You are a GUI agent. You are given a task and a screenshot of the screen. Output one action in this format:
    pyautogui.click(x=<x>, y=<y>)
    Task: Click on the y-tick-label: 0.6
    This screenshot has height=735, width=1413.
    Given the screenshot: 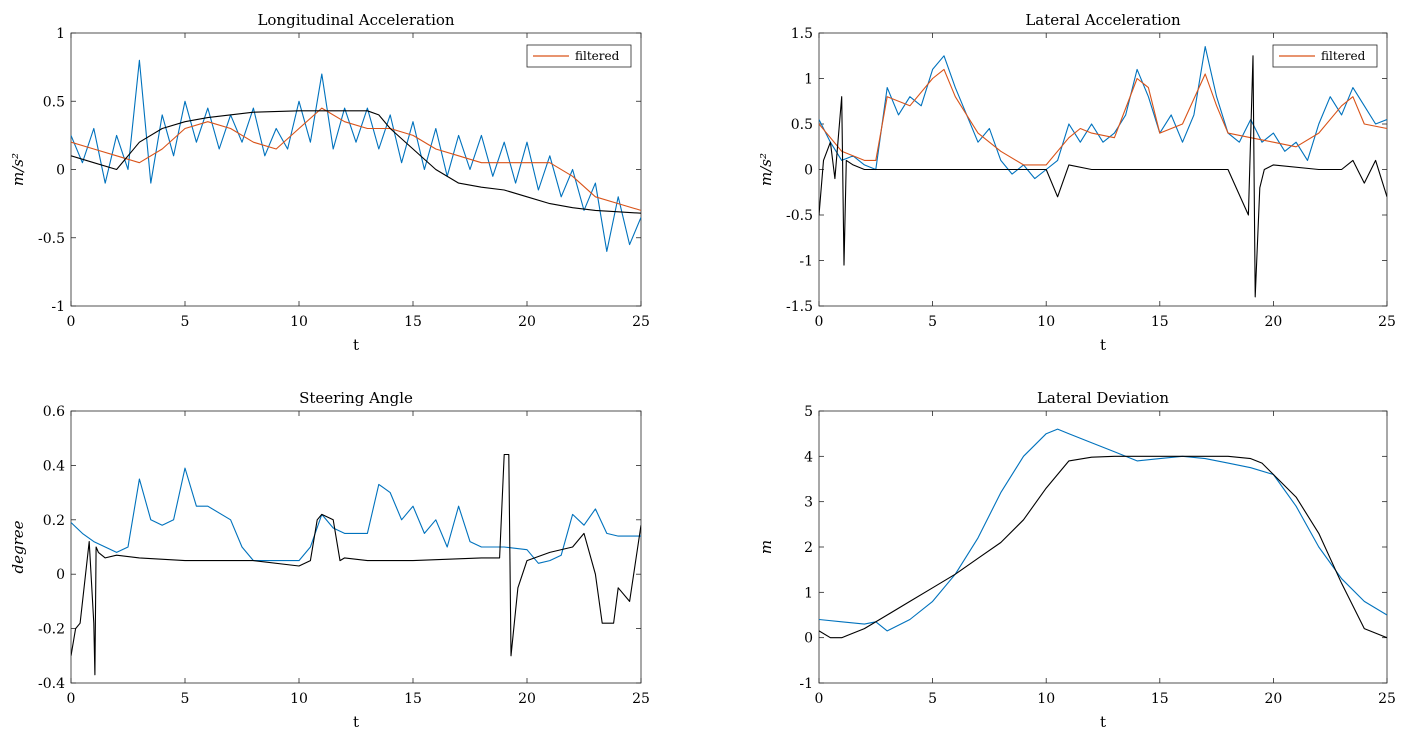 What is the action you would take?
    pyautogui.click(x=54, y=412)
    